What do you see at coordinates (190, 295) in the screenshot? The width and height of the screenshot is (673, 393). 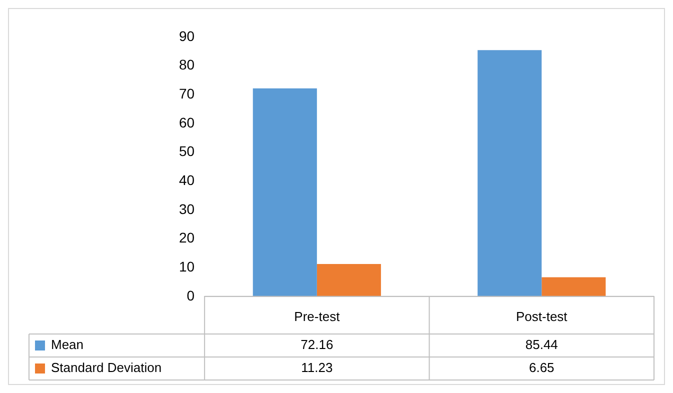 I see `y-tick-label: 0` at bounding box center [190, 295].